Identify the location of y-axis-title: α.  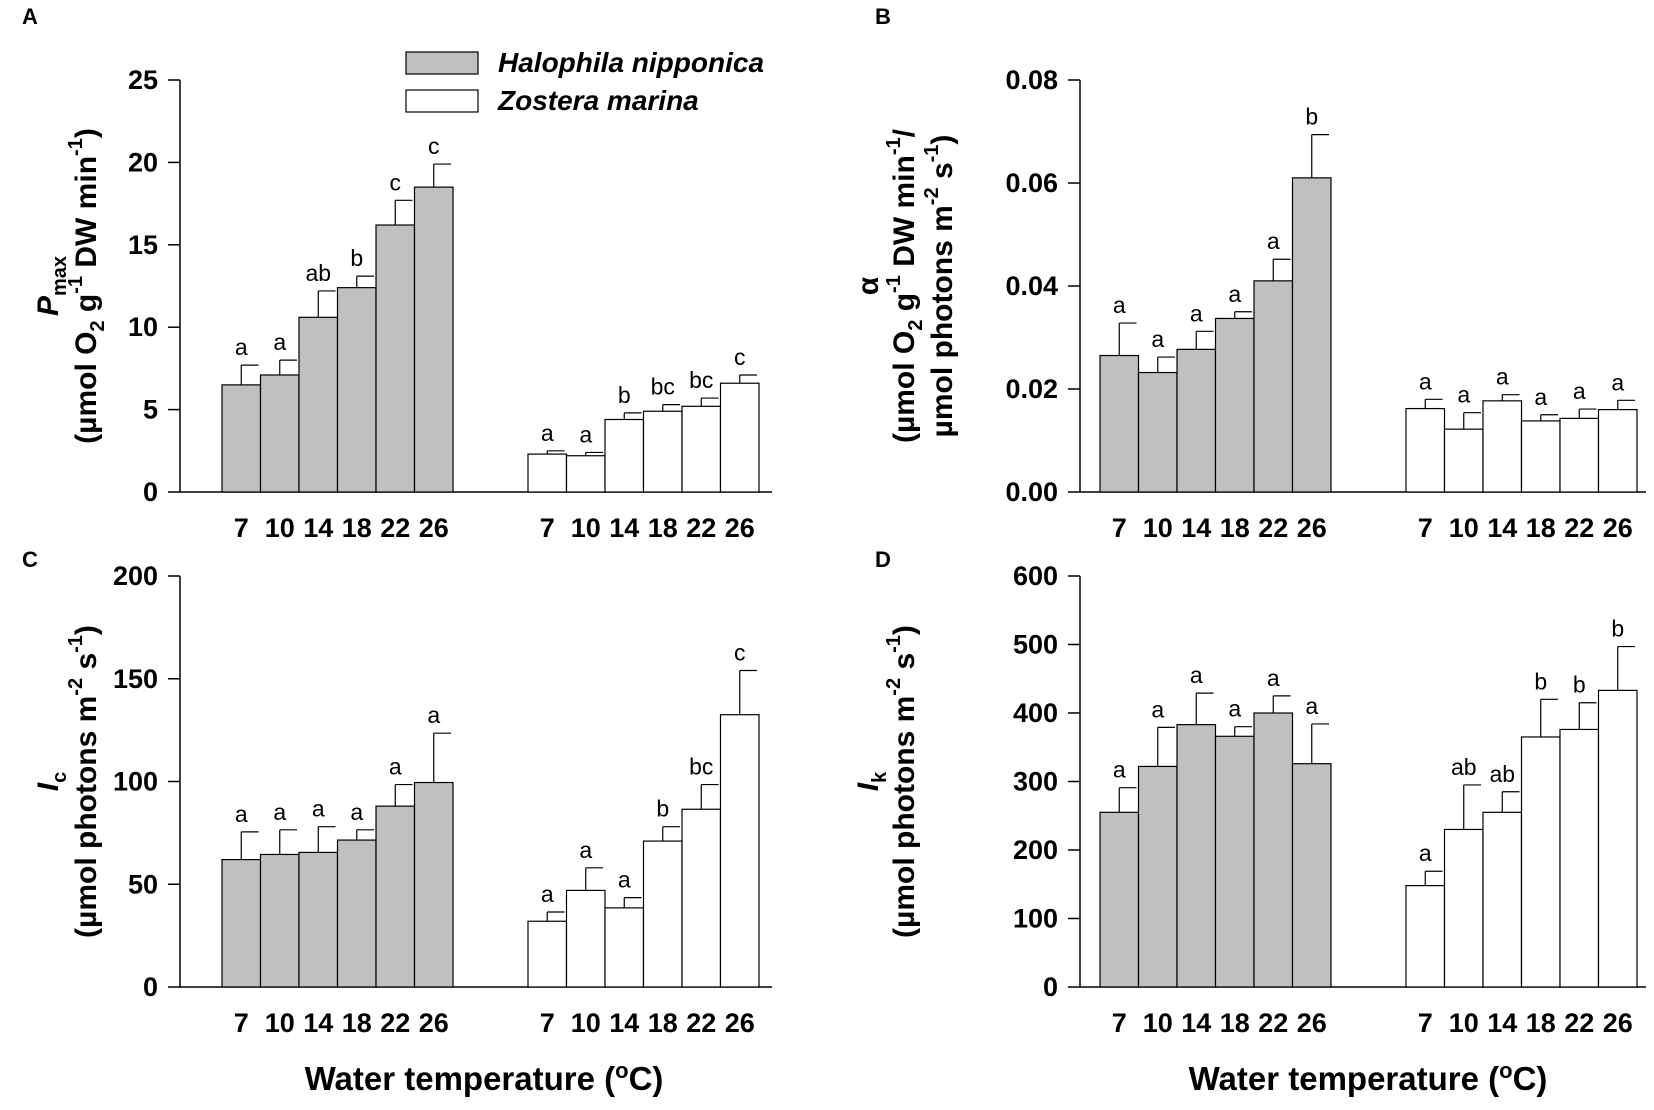
(868, 285).